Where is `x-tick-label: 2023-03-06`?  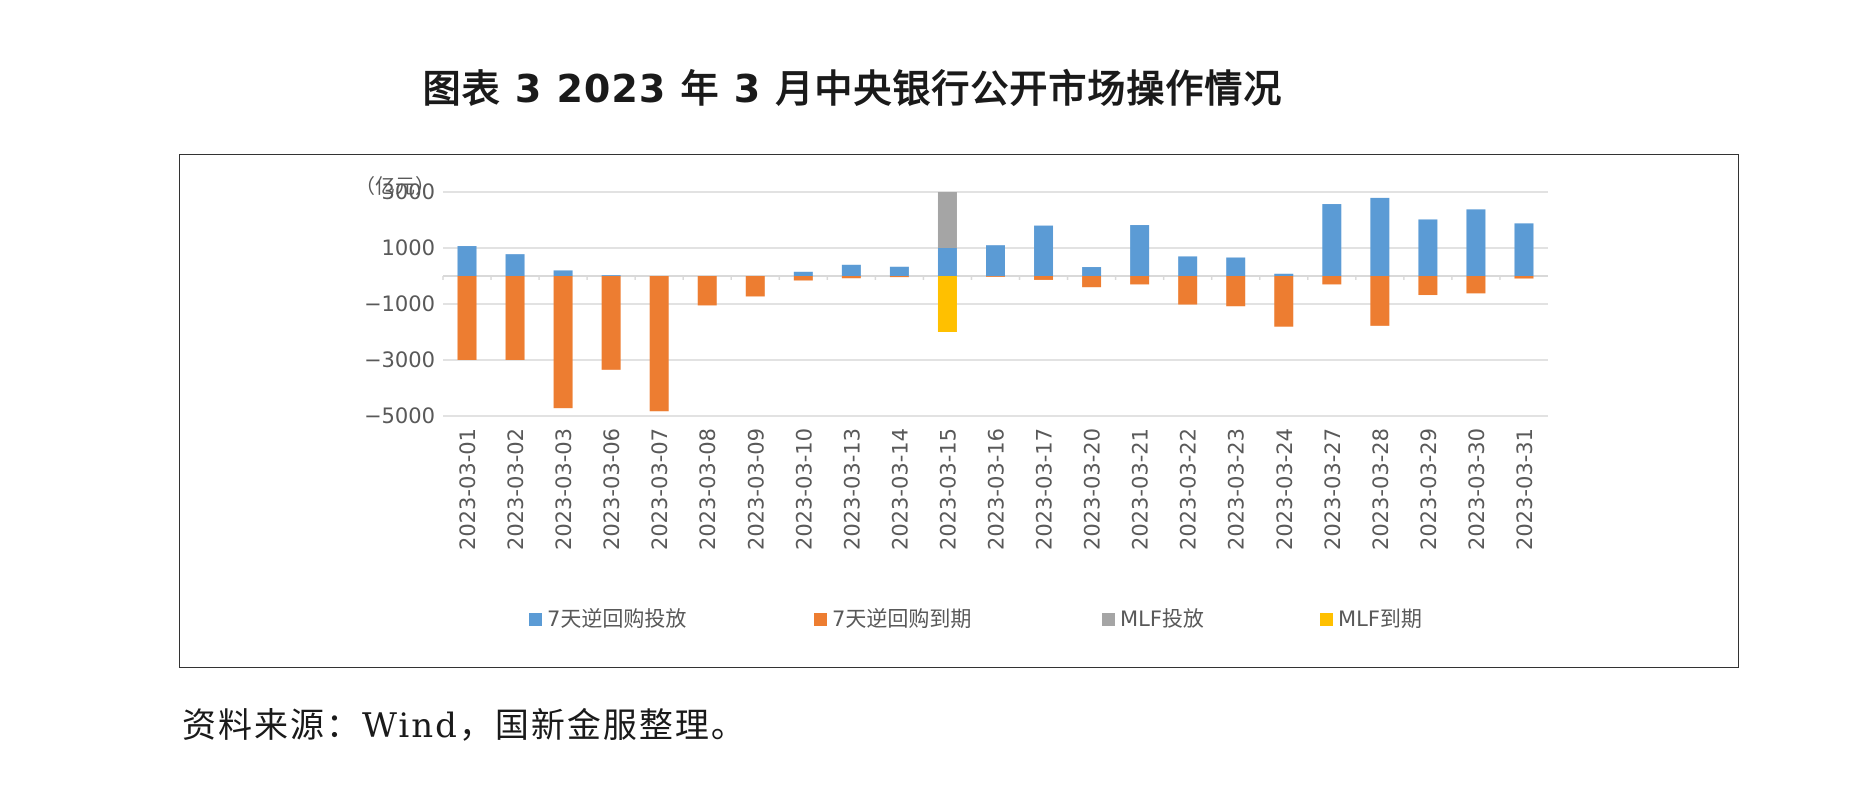 x-tick-label: 2023-03-06 is located at coordinates (612, 489).